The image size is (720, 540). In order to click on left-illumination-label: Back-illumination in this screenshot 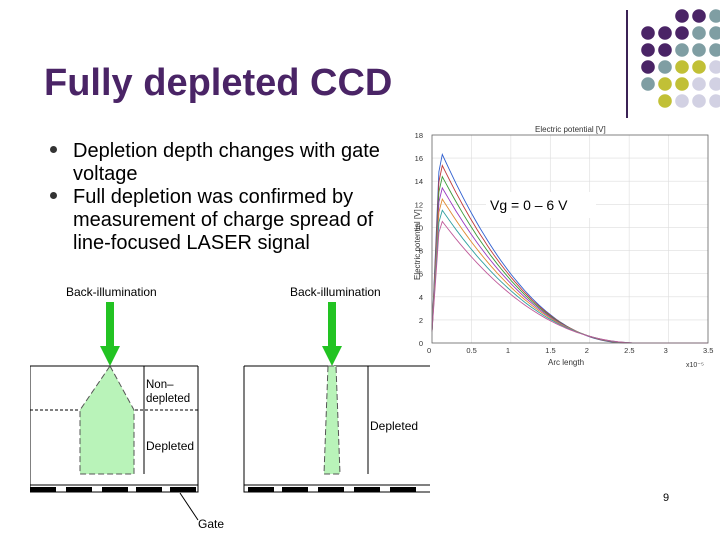, I will do `click(111, 292)`.